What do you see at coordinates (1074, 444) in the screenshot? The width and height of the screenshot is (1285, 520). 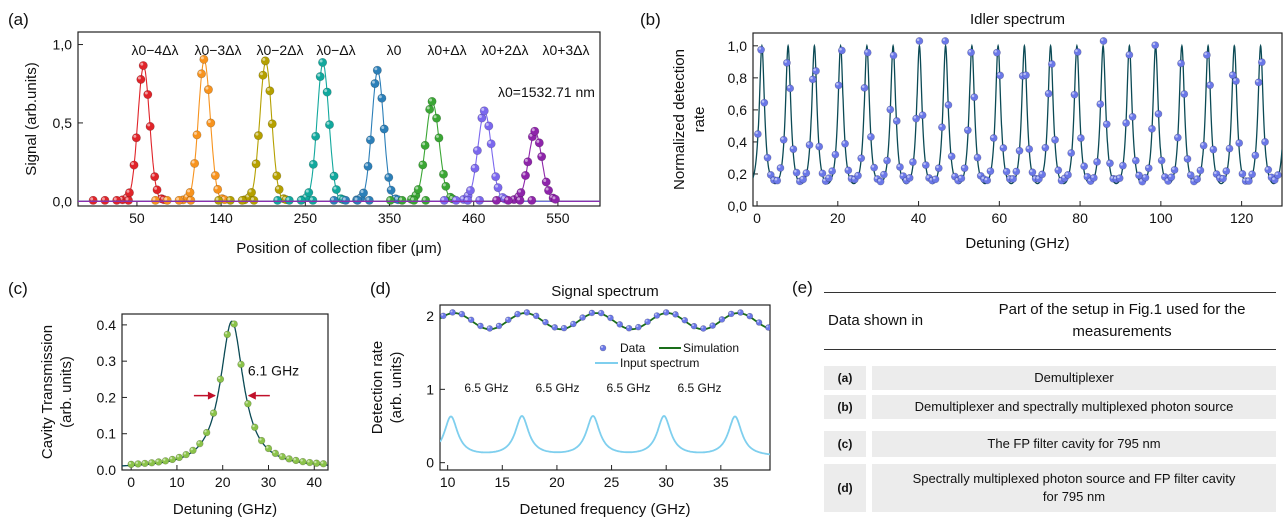 I see `row-value: The FP filter cavity for 795 nm` at bounding box center [1074, 444].